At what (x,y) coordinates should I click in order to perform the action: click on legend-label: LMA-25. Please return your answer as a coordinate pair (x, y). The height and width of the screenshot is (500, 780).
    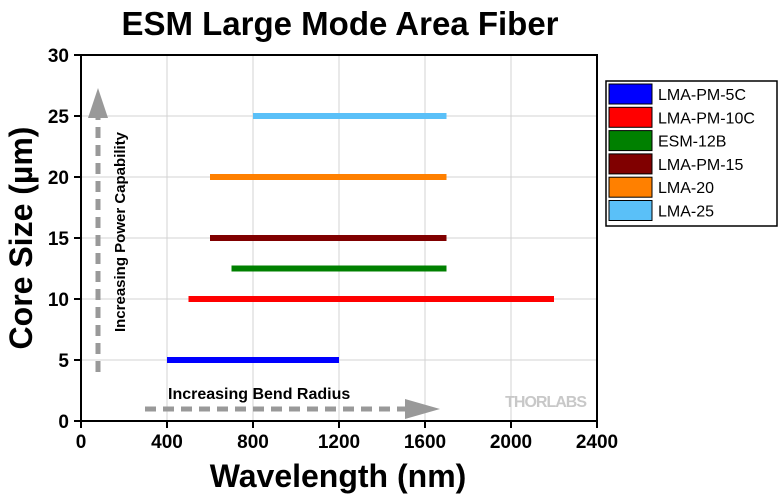
    Looking at the image, I should click on (686, 212).